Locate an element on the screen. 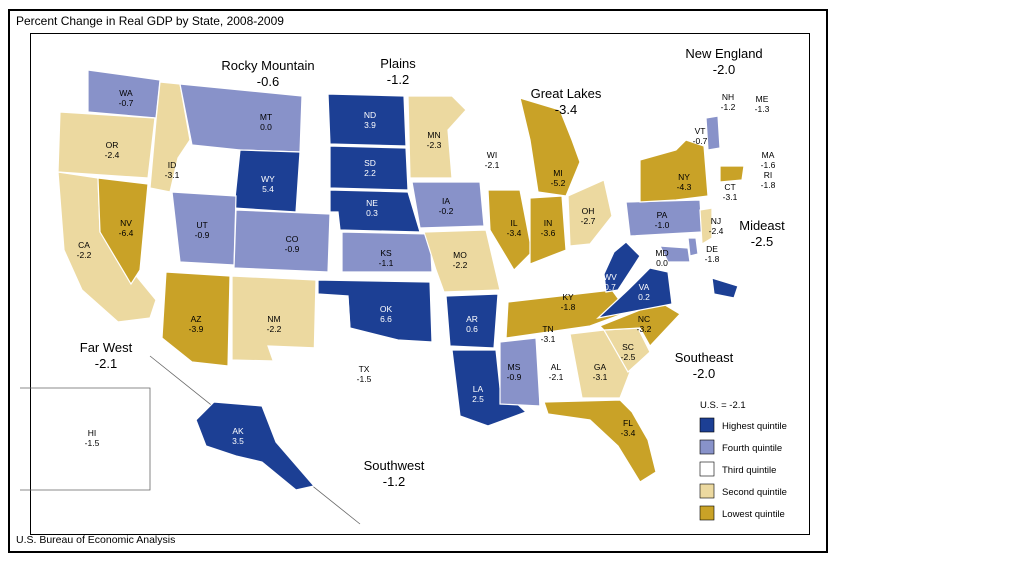 This screenshot has height=568, width=1024. state-wv is located at coordinates (622, 267).